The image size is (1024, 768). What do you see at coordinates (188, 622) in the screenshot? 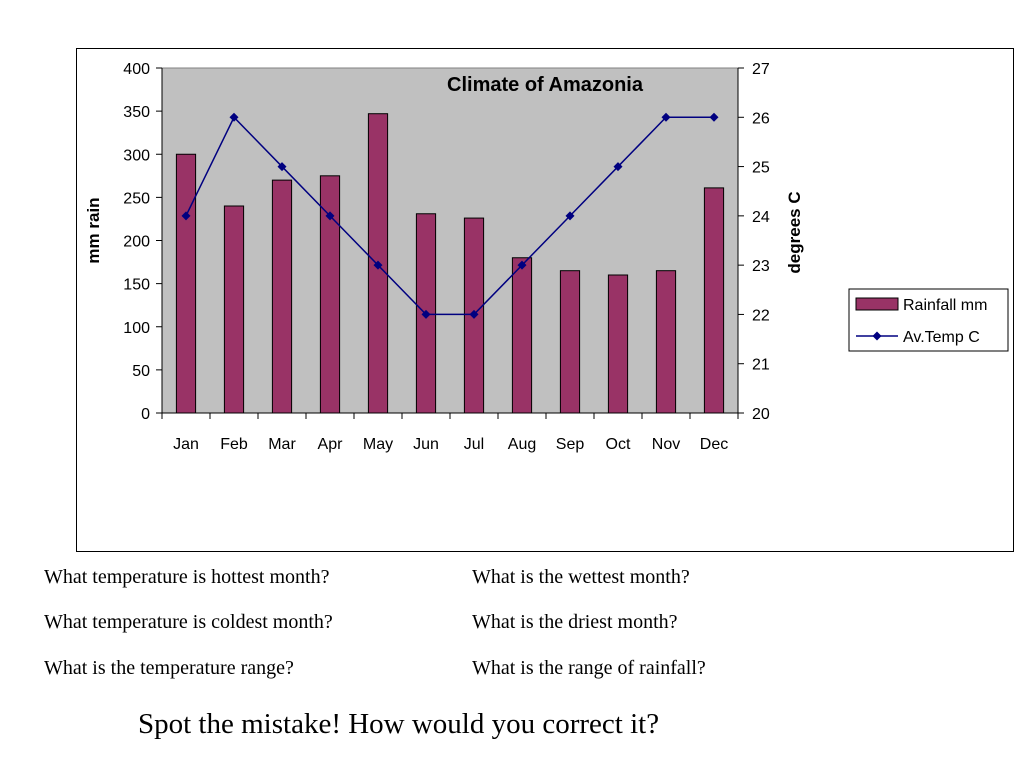
I see `question-coldest: What temperature is coldest month?` at bounding box center [188, 622].